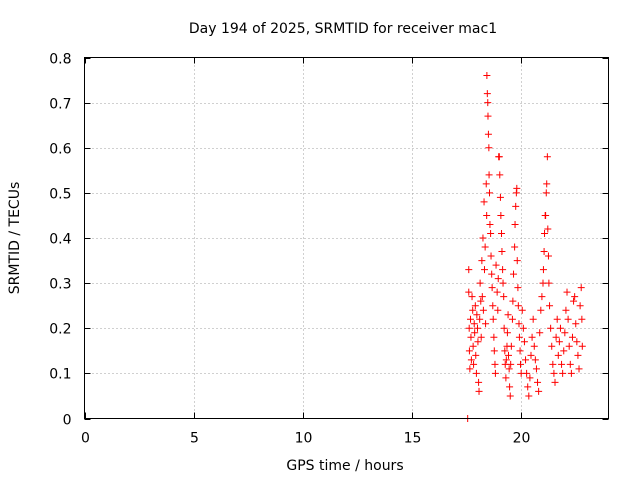  Describe the element at coordinates (60, 195) in the screenshot. I see `y-tick-label: 0.5` at that location.